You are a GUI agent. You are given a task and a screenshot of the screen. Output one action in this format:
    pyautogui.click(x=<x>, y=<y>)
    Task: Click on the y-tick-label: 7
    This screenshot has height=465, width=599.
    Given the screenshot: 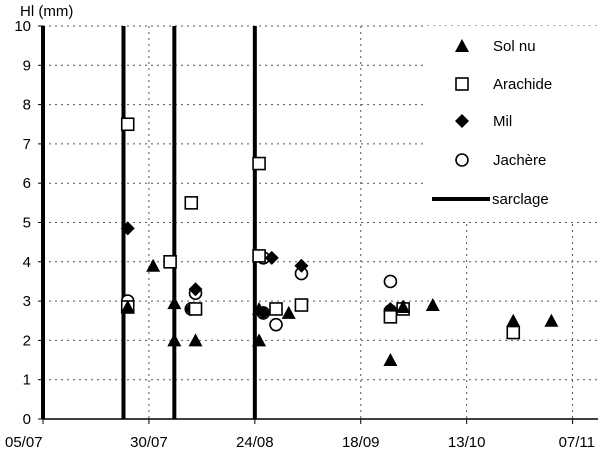 What is the action you would take?
    pyautogui.click(x=27, y=144)
    